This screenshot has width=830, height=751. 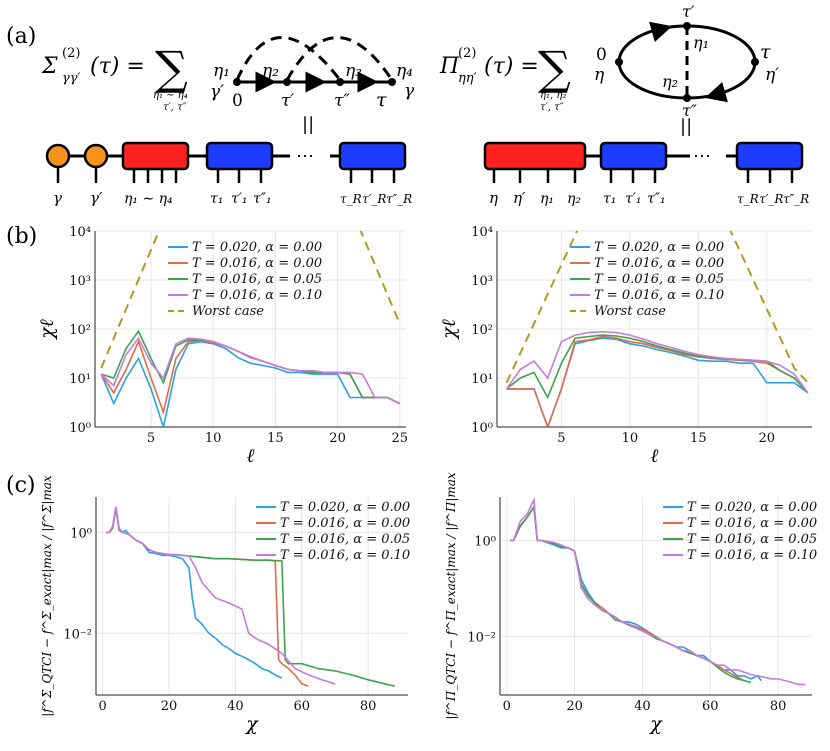 What do you see at coordinates (96, 156) in the screenshot?
I see `sigma-chain-node-gammap` at bounding box center [96, 156].